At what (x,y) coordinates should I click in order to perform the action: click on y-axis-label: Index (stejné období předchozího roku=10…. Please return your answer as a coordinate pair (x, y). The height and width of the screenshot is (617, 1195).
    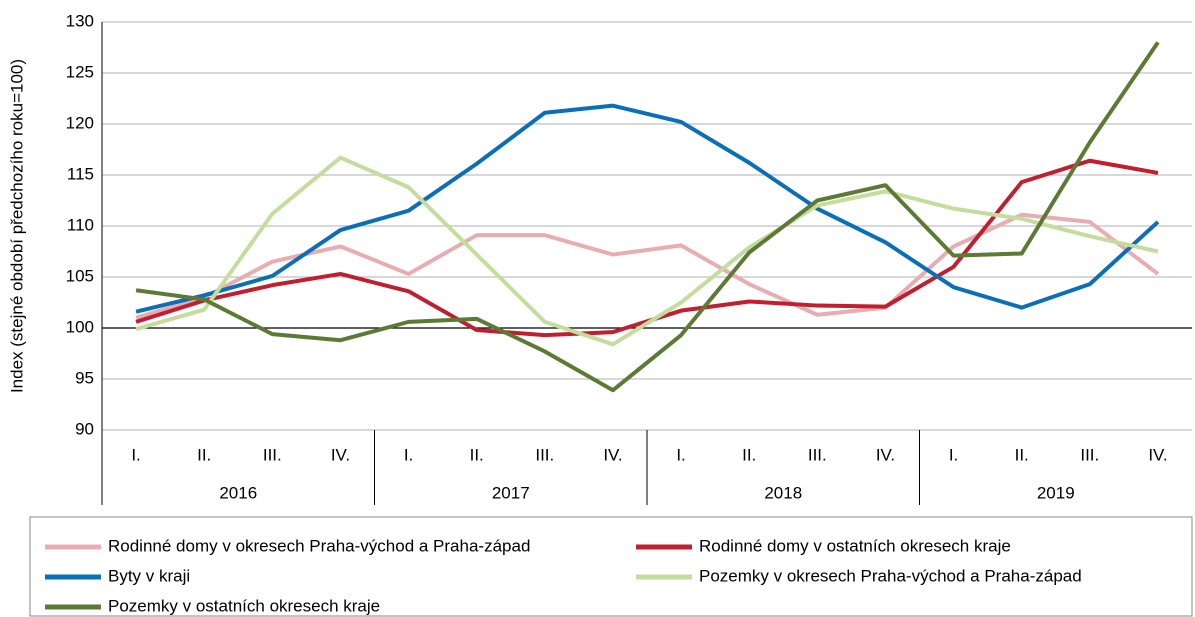
    Looking at the image, I should click on (16, 226).